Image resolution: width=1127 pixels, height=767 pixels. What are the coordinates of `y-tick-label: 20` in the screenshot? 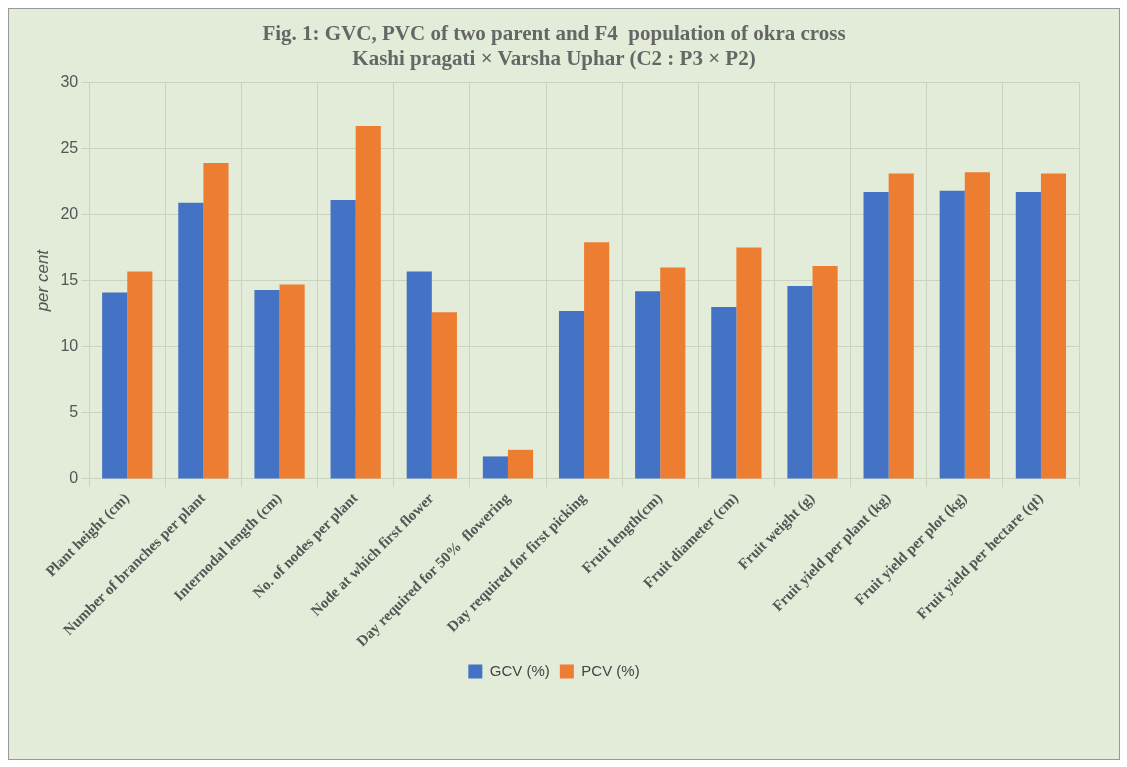 It's located at (69, 213).